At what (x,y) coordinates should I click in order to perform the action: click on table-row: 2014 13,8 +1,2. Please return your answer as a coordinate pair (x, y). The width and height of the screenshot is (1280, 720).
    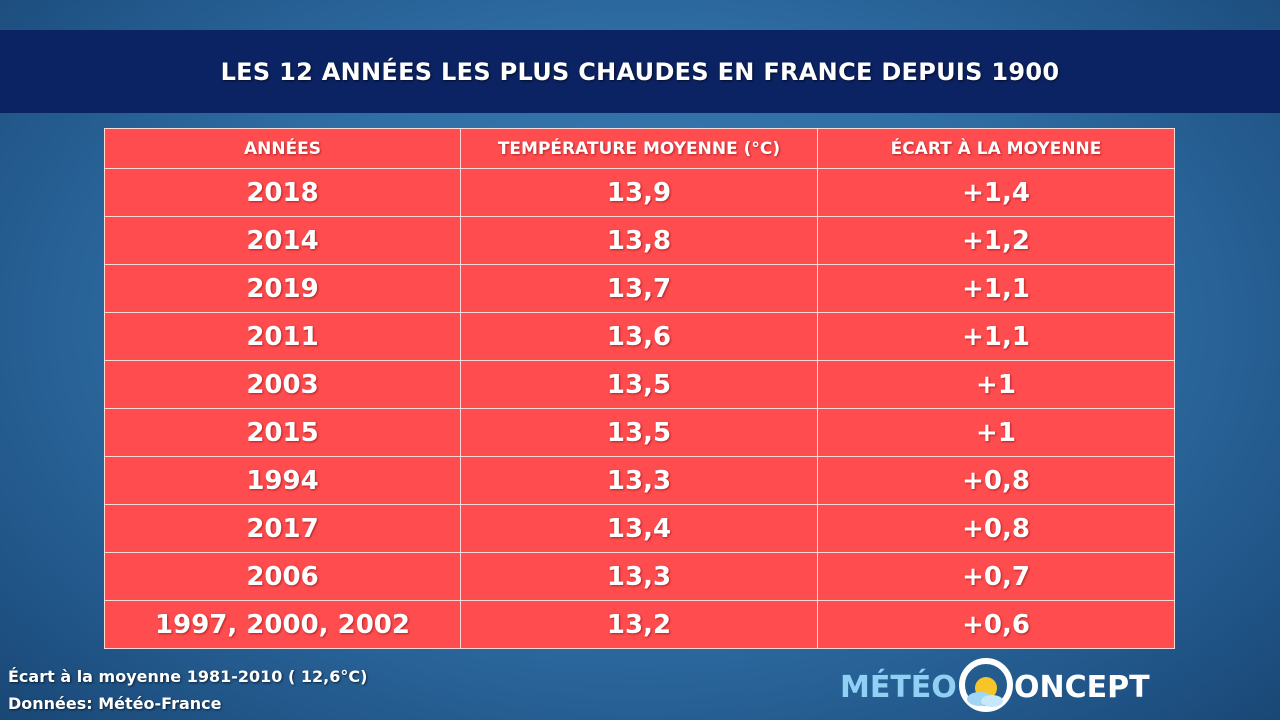
    Looking at the image, I should click on (639, 240).